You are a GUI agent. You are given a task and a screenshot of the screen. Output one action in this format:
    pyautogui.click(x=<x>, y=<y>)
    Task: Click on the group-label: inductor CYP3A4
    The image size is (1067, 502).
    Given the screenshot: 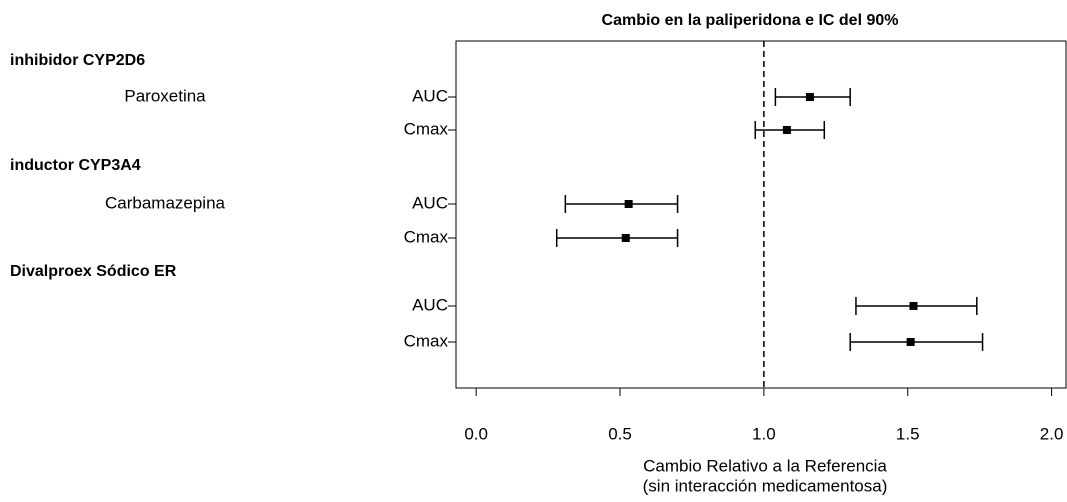 What is the action you would take?
    pyautogui.click(x=75, y=165)
    